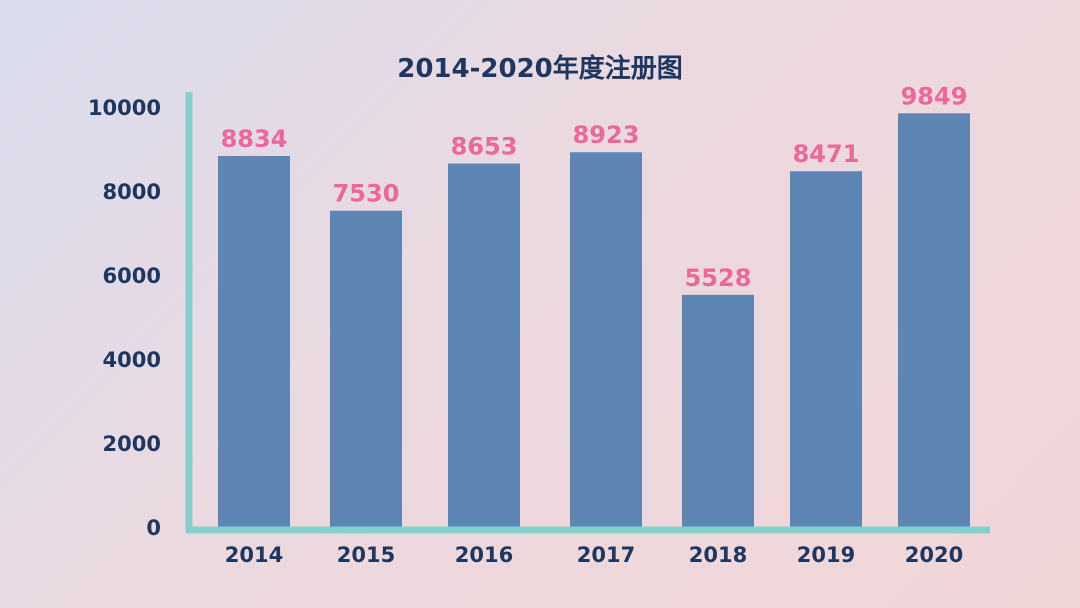 This screenshot has width=1080, height=608. I want to click on x-axis-ticks: 2014 2015 2016 2017 2018 2019 2020, so click(594, 555).